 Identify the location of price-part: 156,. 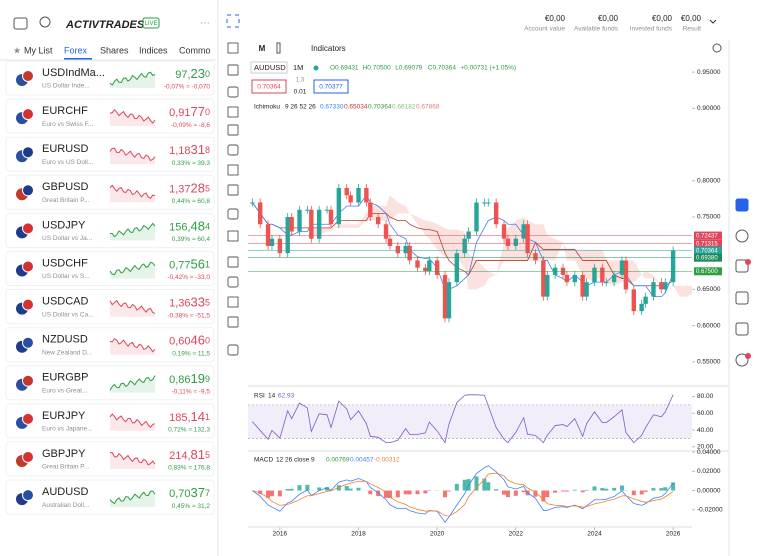
(179, 227).